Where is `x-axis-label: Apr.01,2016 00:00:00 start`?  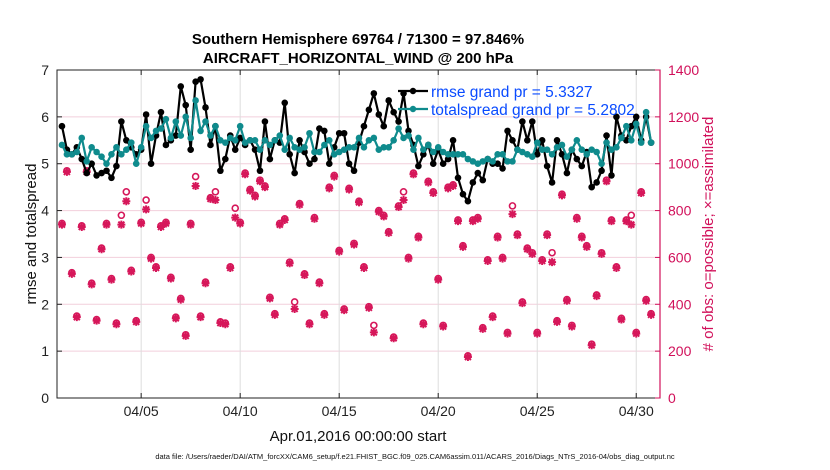 x-axis-label: Apr.01,2016 00:00:00 start is located at coordinates (359, 436).